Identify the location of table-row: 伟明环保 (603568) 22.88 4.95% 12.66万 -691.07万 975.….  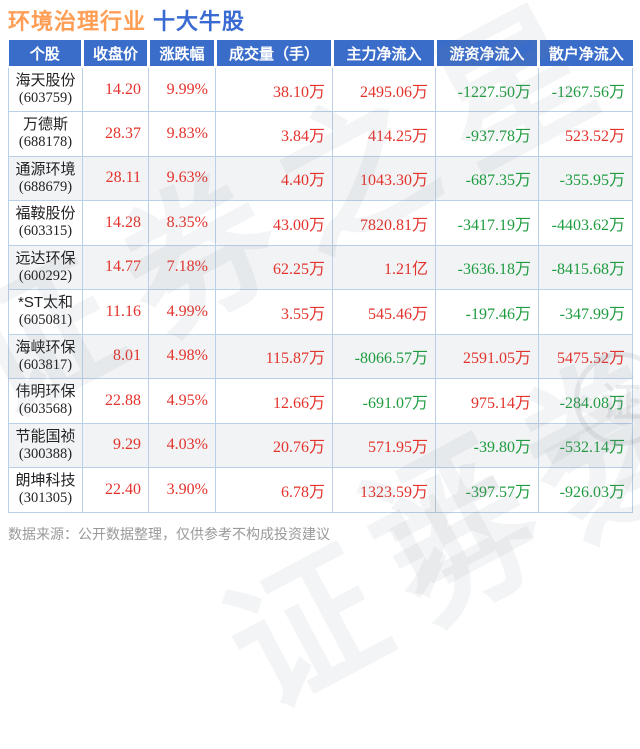
(320, 401).